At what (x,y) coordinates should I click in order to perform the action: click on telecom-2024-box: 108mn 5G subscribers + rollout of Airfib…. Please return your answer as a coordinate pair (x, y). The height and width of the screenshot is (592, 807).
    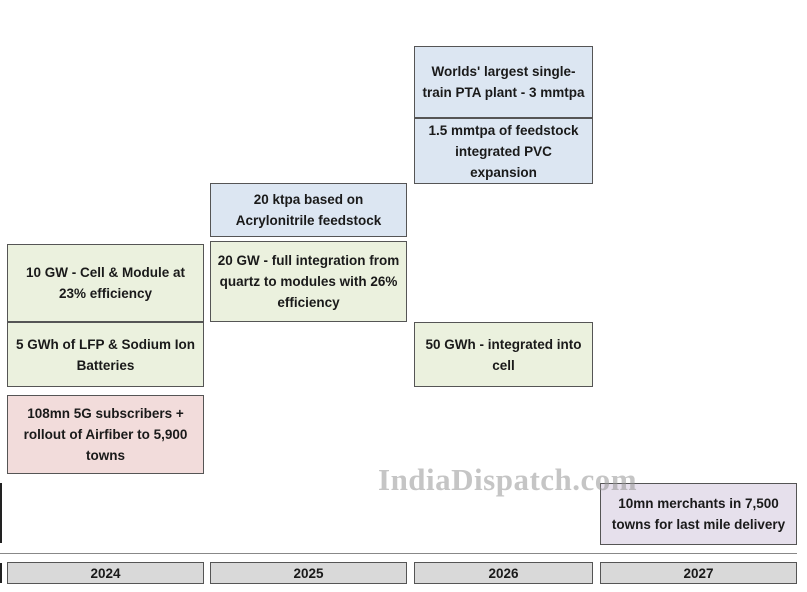
    Looking at the image, I should click on (105, 434).